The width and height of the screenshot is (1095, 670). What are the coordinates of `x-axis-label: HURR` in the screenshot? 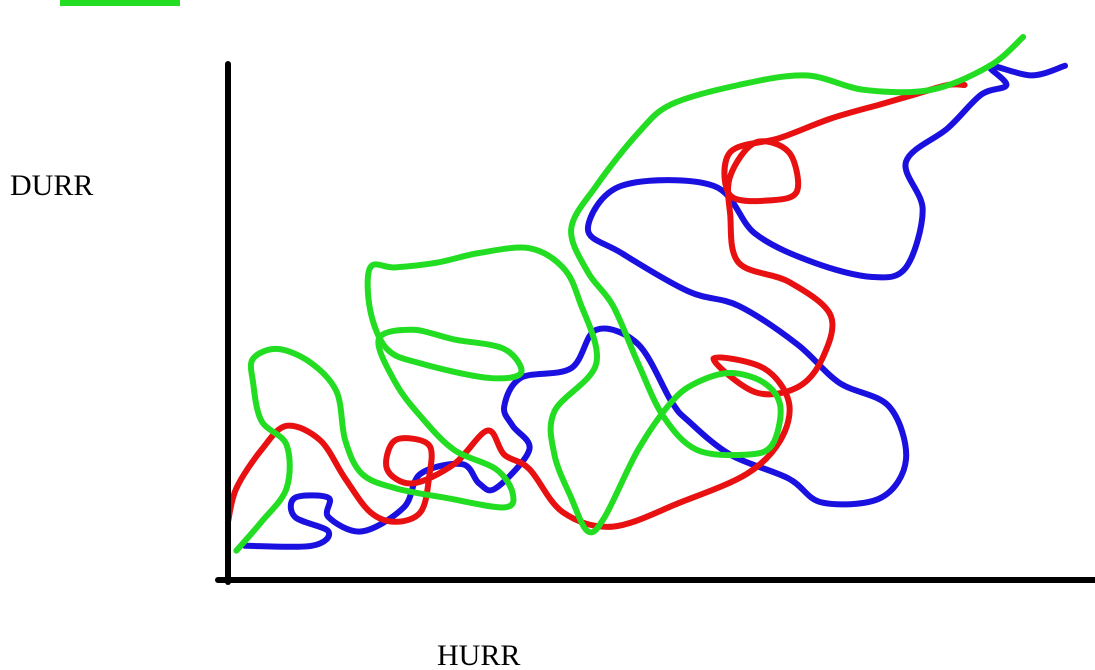 It's located at (478, 654).